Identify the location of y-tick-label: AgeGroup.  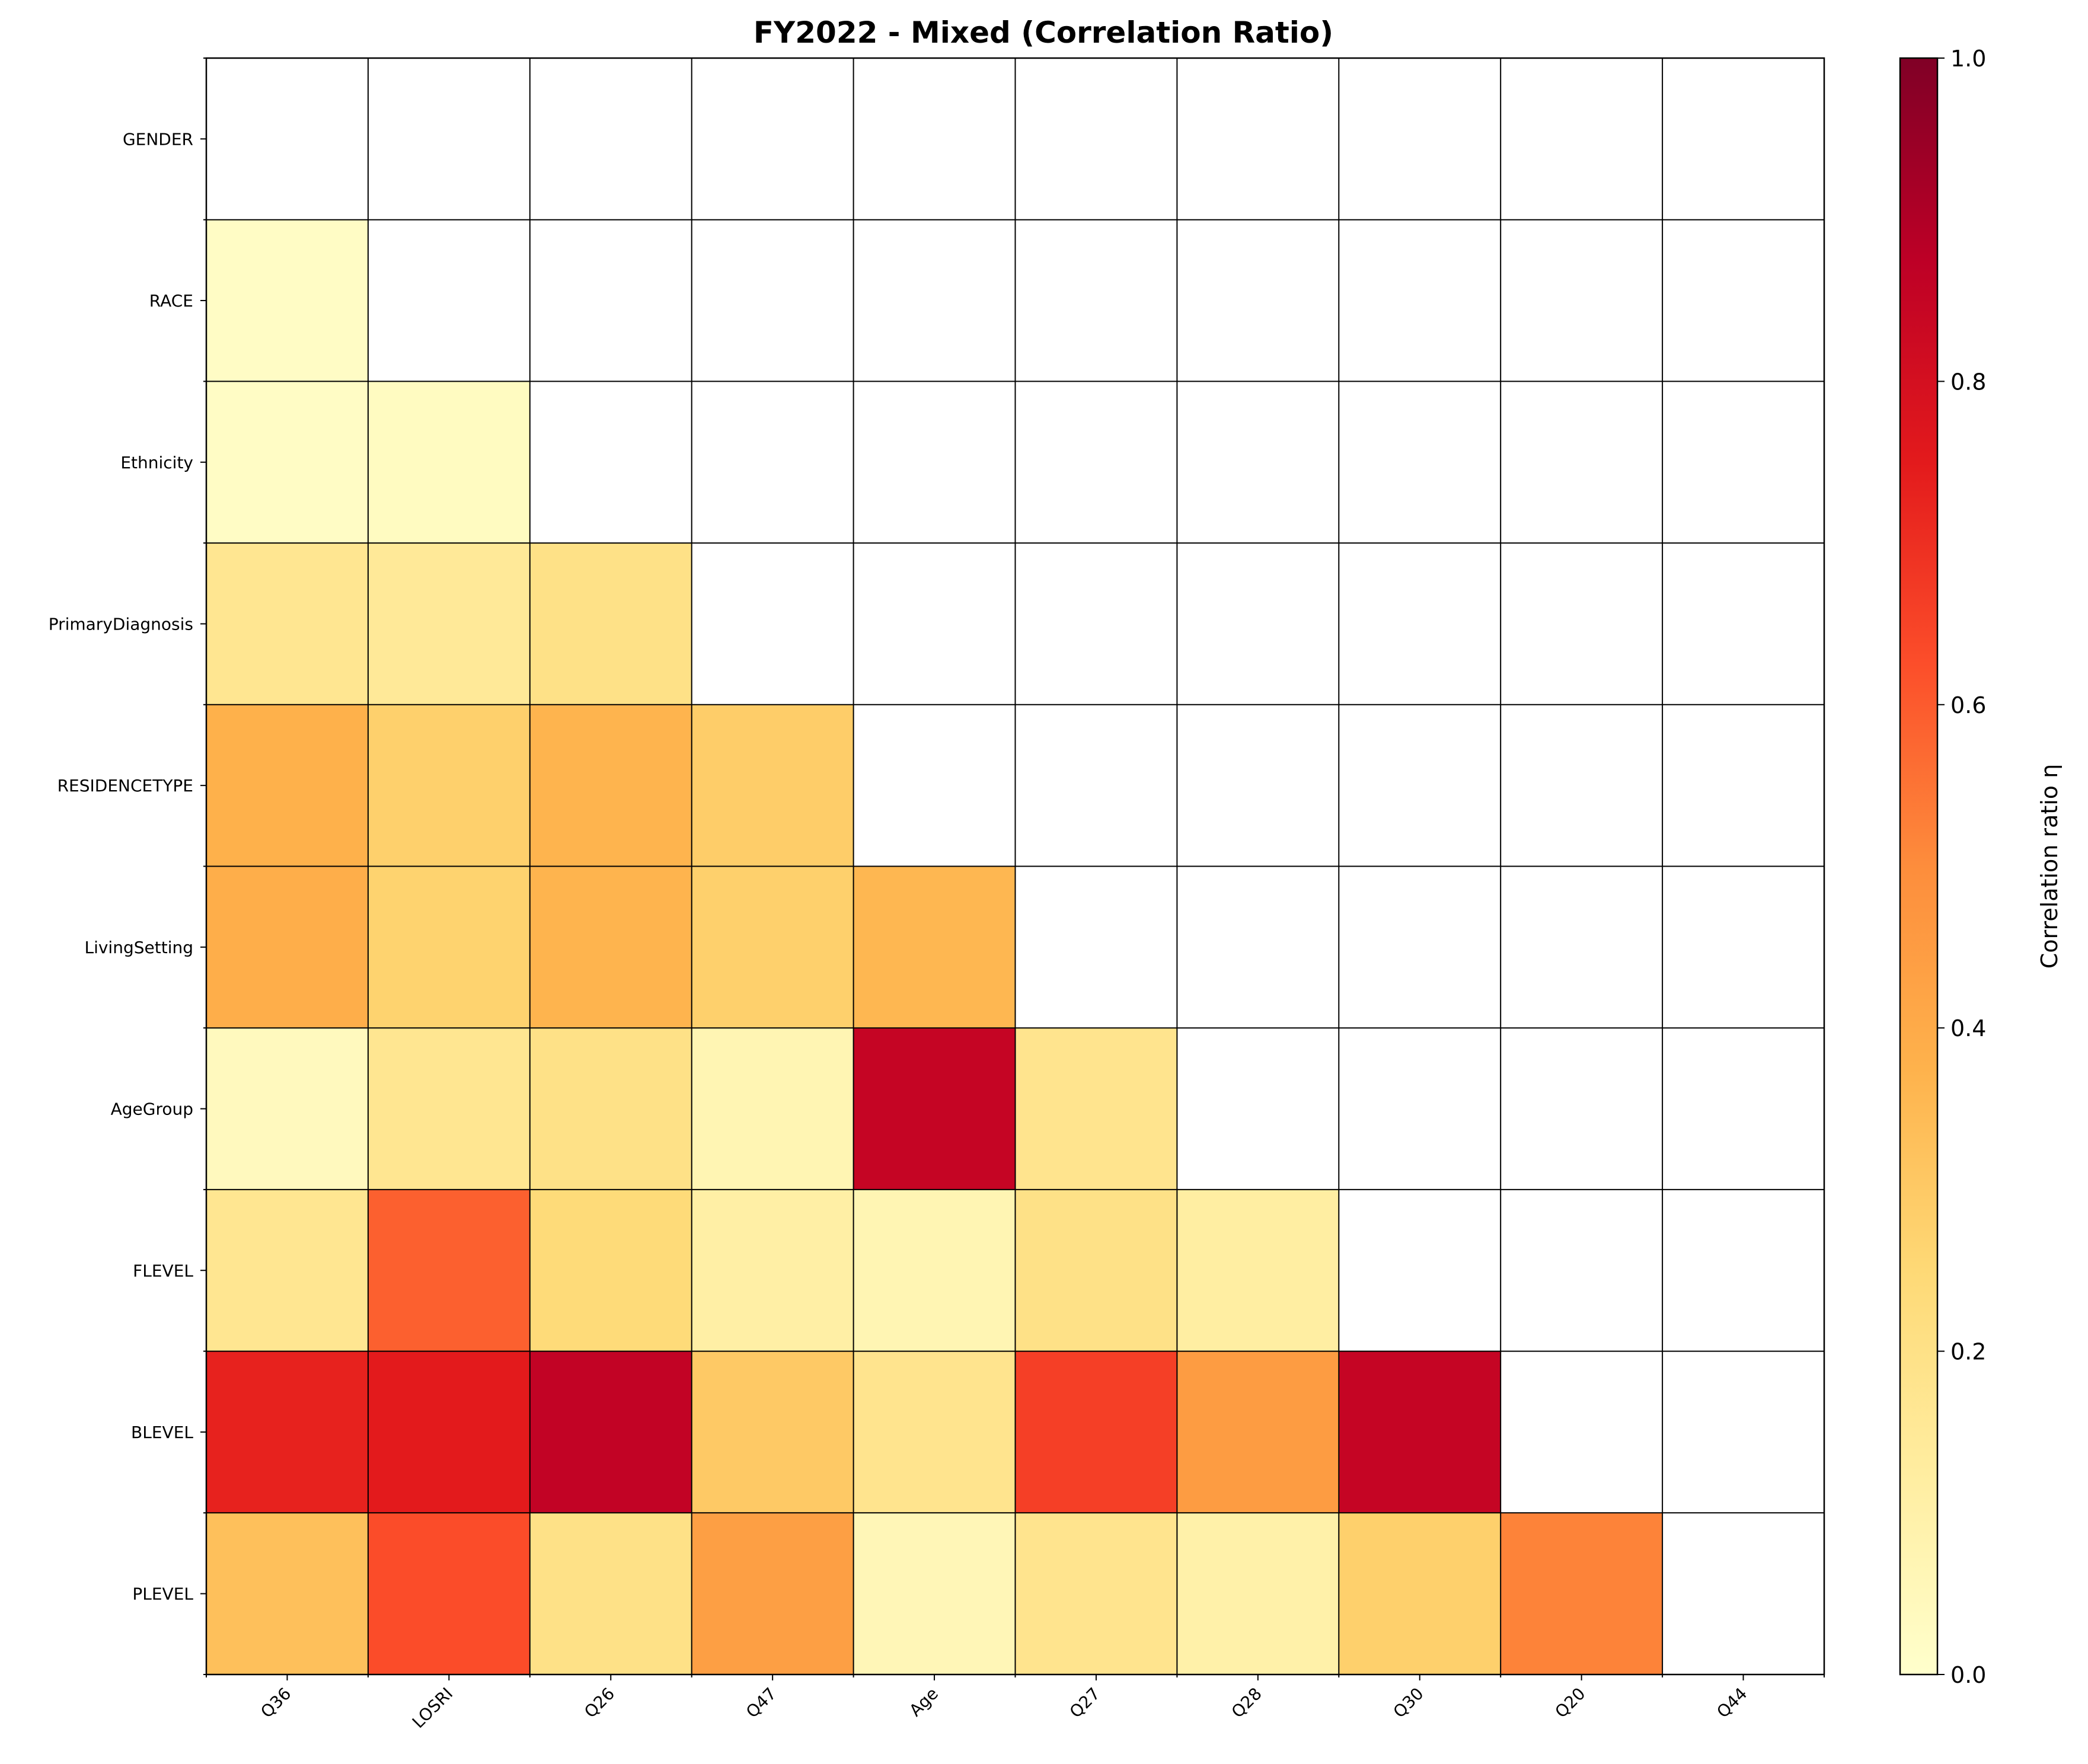
(152, 1109).